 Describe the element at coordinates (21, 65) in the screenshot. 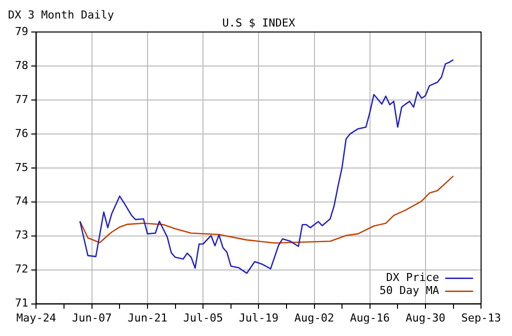

I see `y-tick-label: 78` at that location.